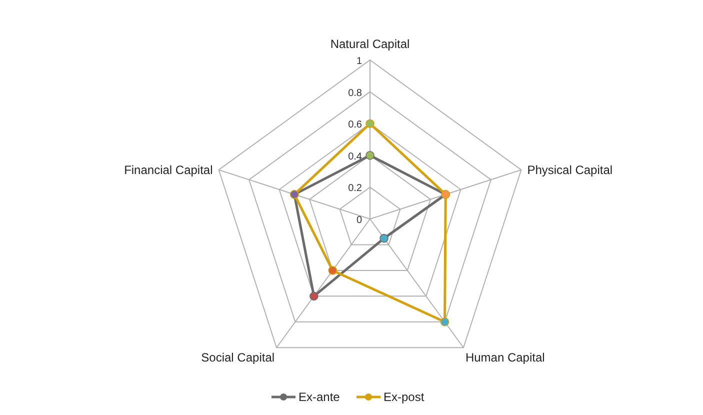 Image resolution: width=703 pixels, height=415 pixels. Describe the element at coordinates (570, 169) in the screenshot. I see `spoke-label: Physical Capital` at that location.